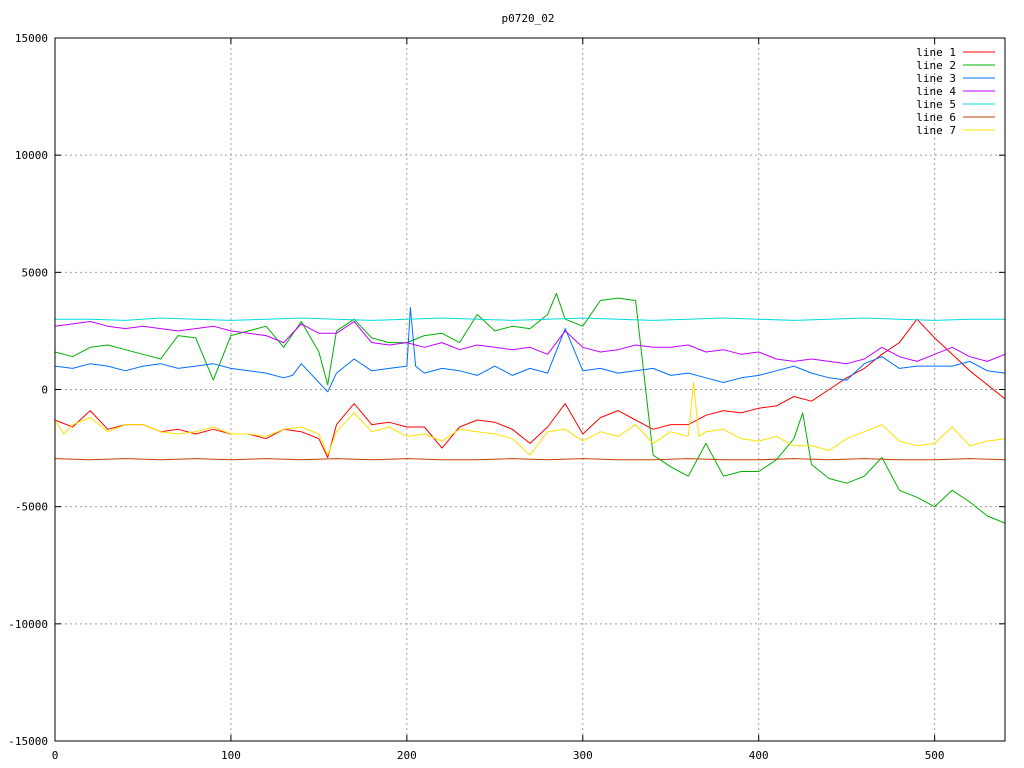  What do you see at coordinates (55, 755) in the screenshot?
I see `x-tick-label: 0` at bounding box center [55, 755].